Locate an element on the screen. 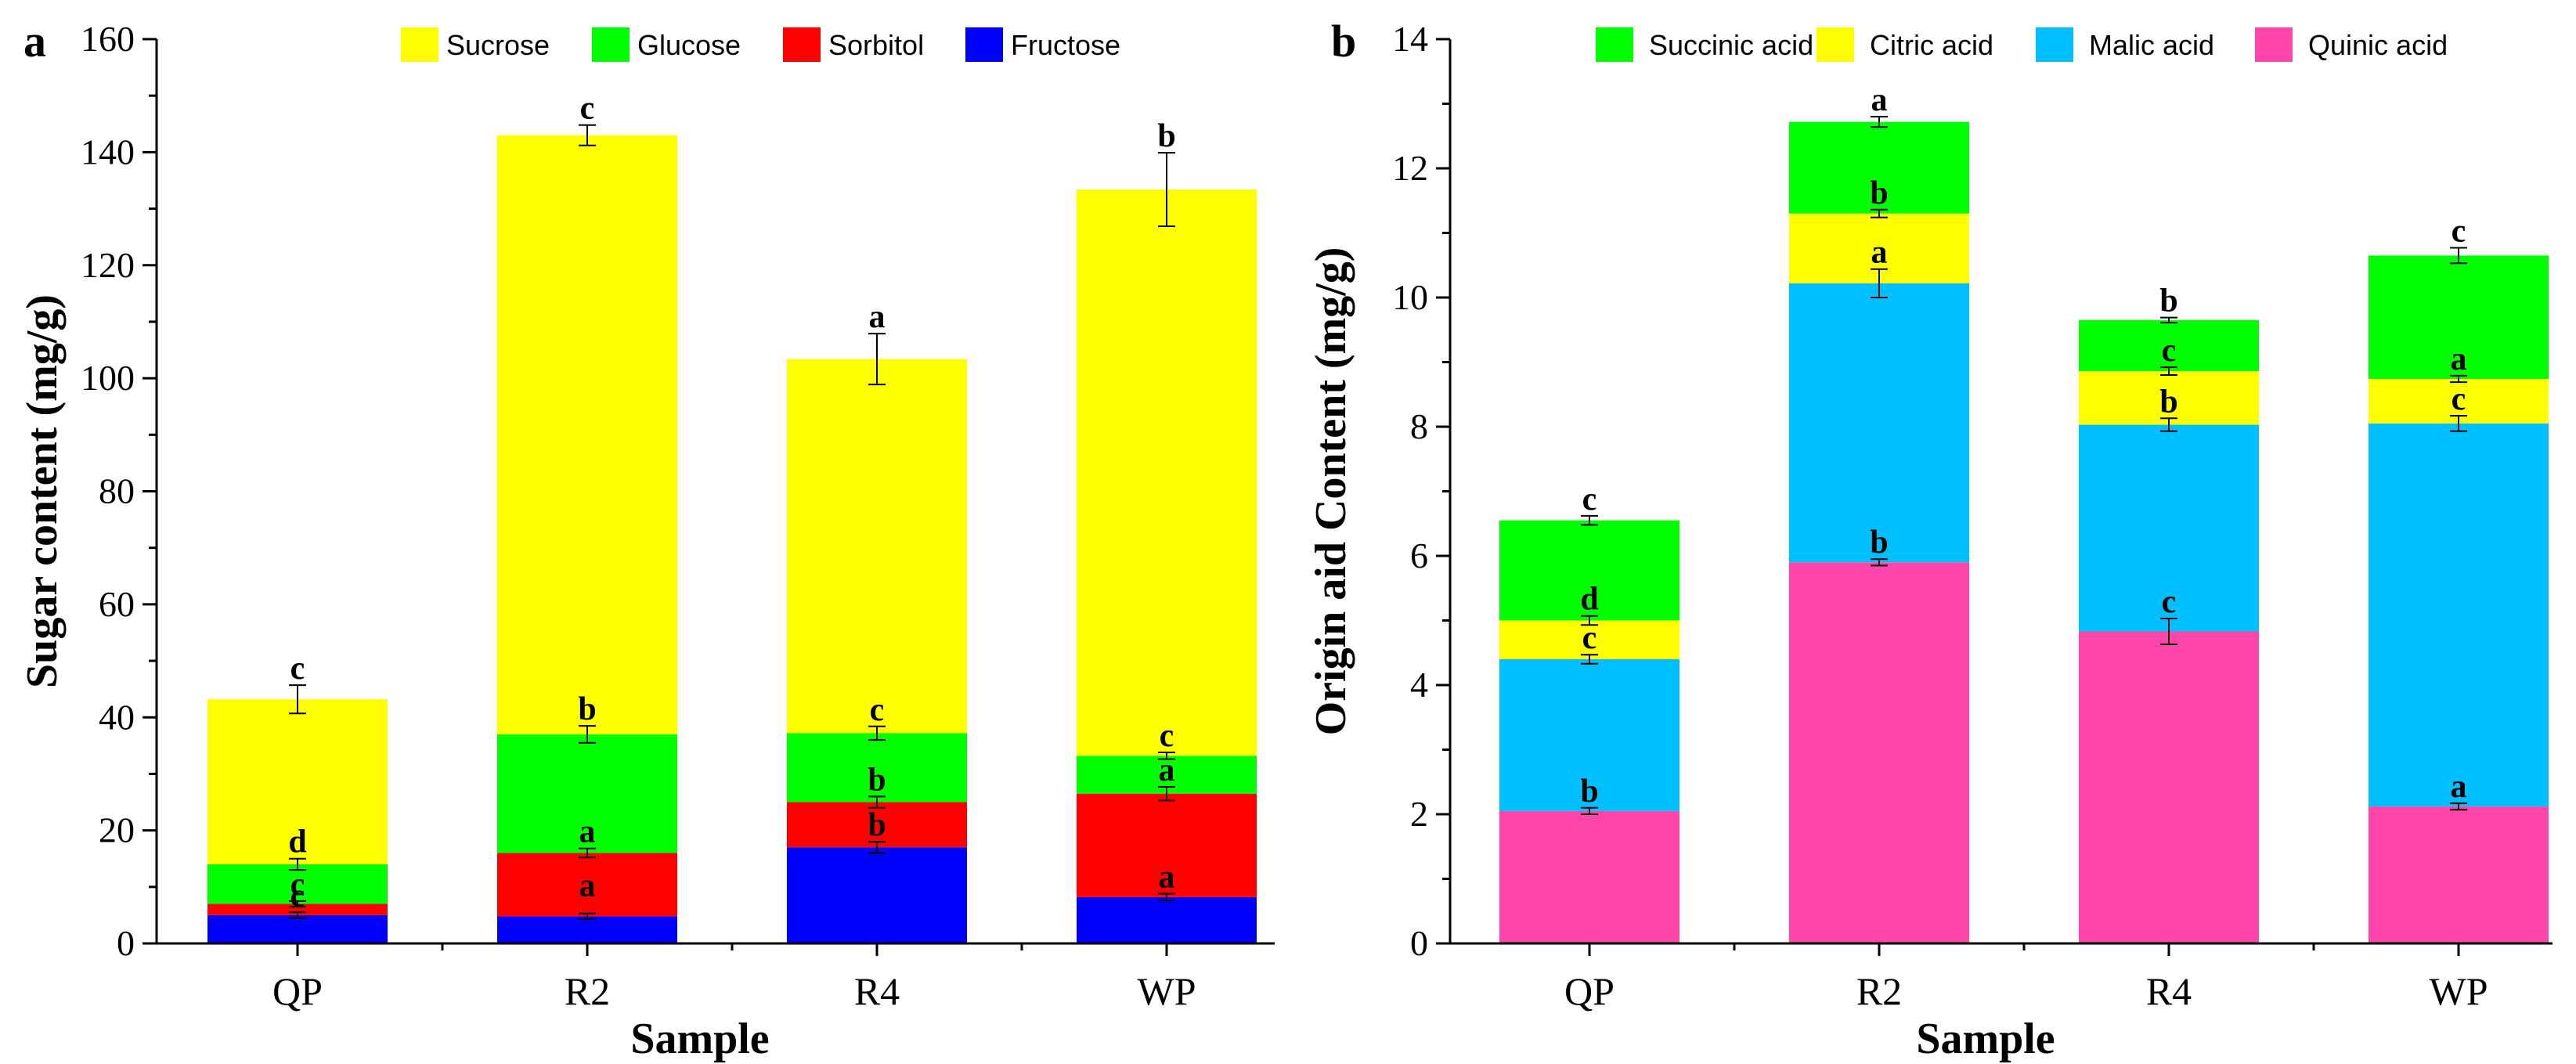 Image resolution: width=2576 pixels, height=1064 pixels. bar-citric-acid-r4 is located at coordinates (2169, 398).